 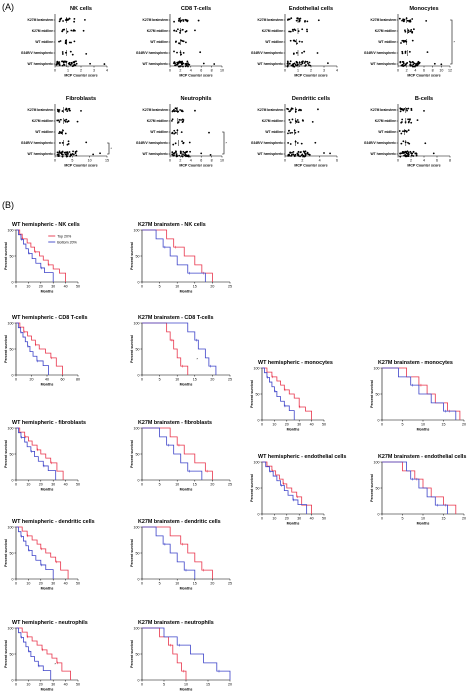 I want to click on category-label: WT hemispheric, so click(x=384, y=154).